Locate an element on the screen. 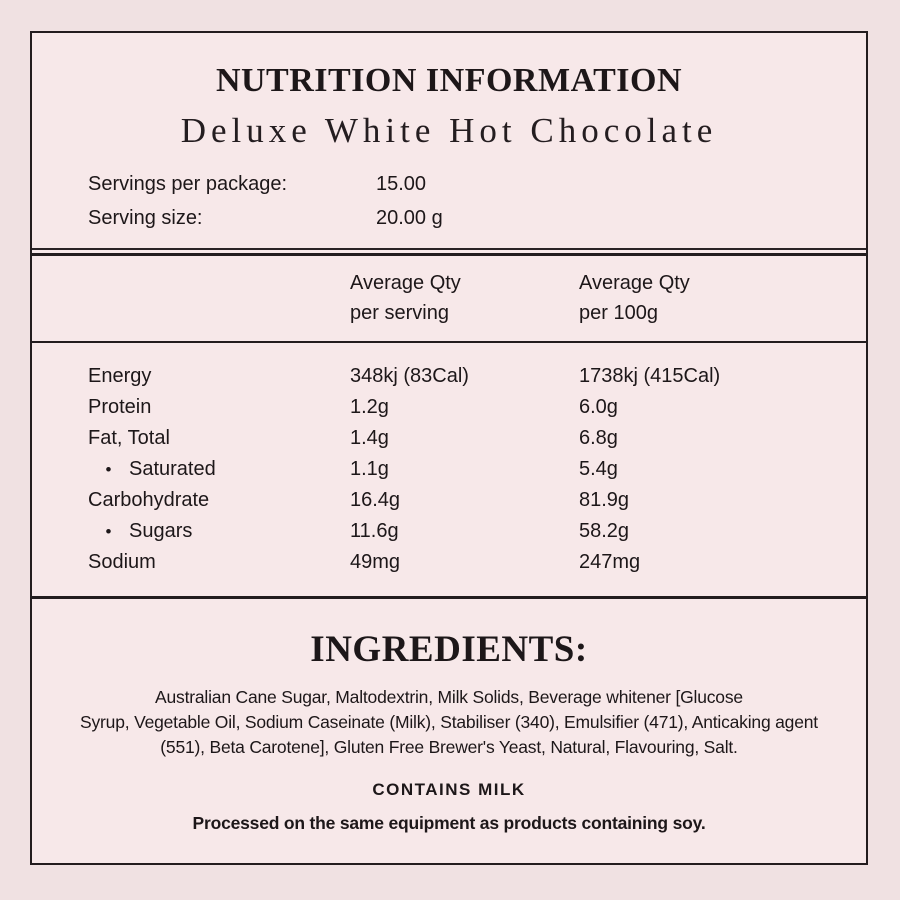 Image resolution: width=900 pixels, height=900 pixels. nutrient-label-cell: • Saturated is located at coordinates (219, 469).